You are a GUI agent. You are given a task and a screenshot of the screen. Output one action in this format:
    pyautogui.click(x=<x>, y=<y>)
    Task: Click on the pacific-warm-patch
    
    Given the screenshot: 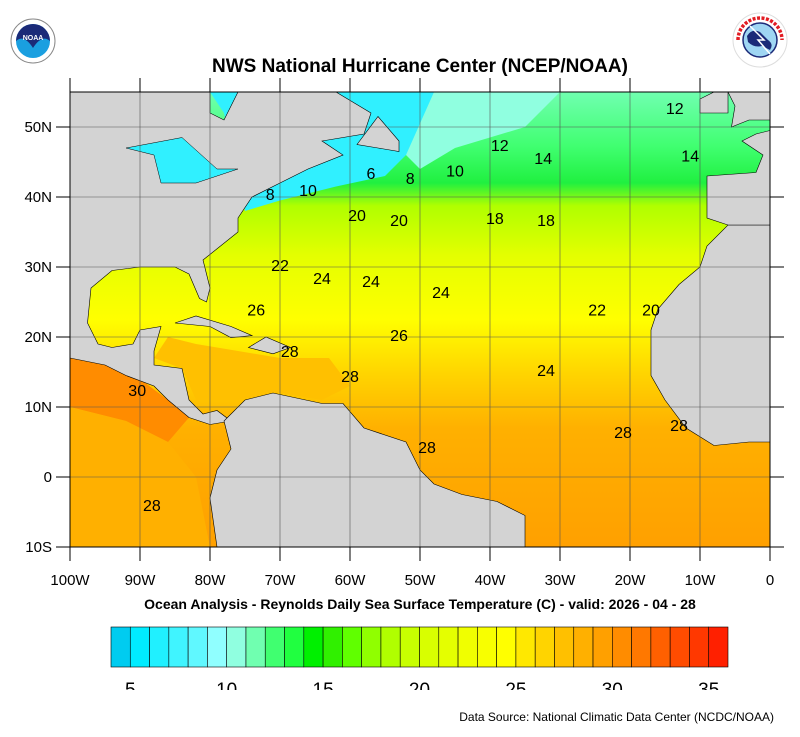 What is the action you would take?
    pyautogui.click(x=129, y=400)
    